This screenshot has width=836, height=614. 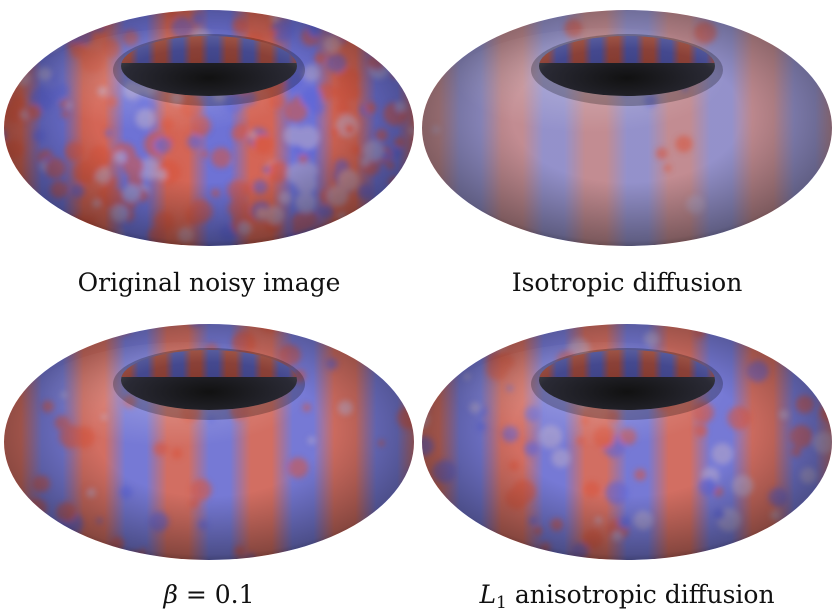 I want to click on caption-l1-text: anisotropic diffusion, so click(x=644, y=594).